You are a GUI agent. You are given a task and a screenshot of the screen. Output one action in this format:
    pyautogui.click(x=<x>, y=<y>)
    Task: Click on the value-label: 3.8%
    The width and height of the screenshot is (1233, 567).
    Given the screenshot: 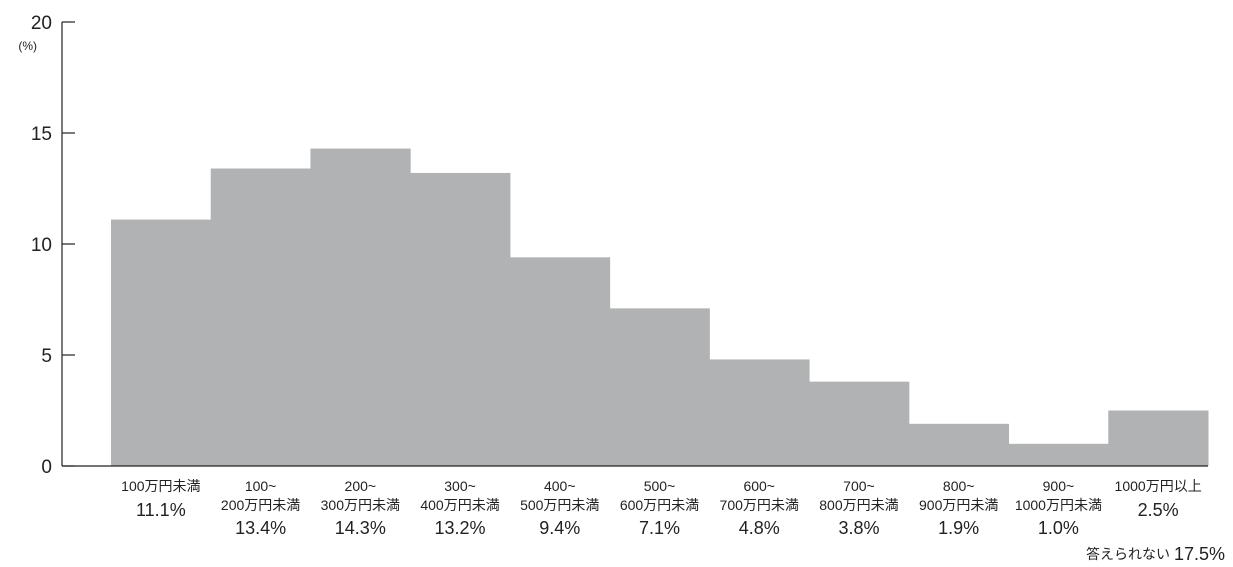 What is the action you would take?
    pyautogui.click(x=858, y=528)
    